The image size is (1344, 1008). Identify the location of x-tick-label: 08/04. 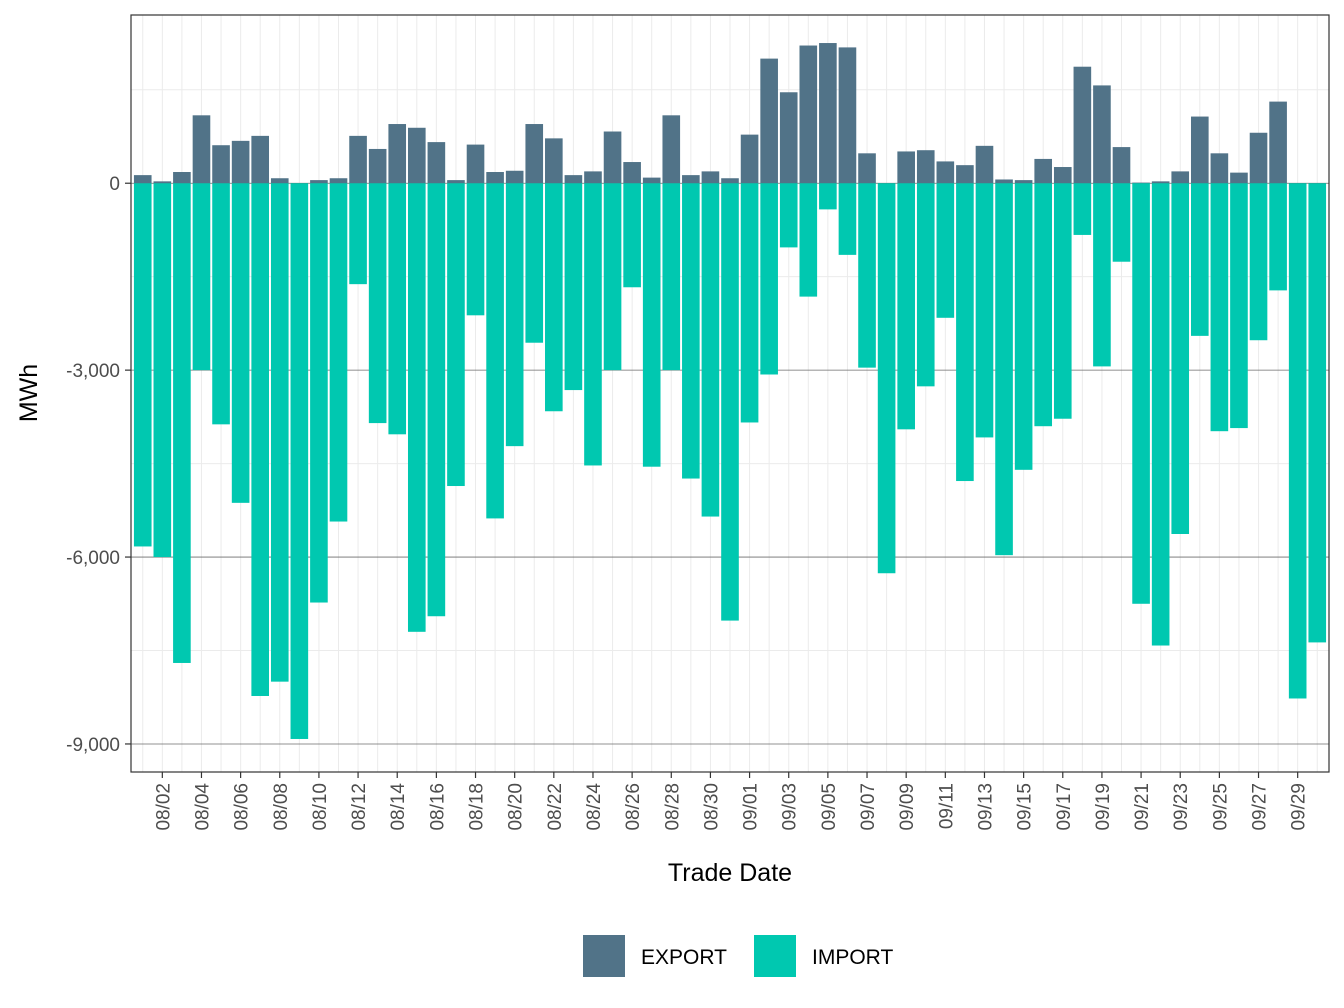
(202, 807).